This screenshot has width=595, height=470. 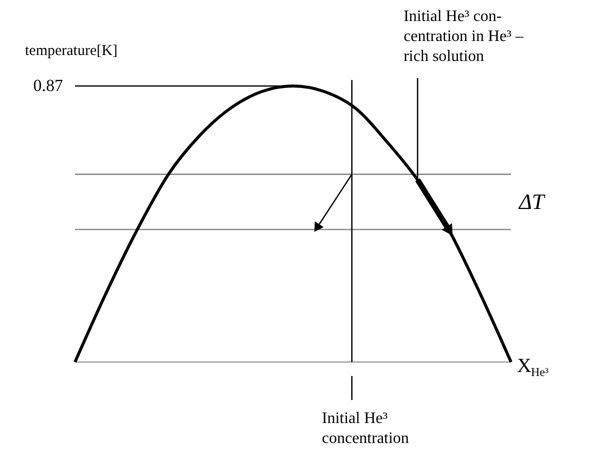 I want to click on text: 0.87, so click(x=48, y=85).